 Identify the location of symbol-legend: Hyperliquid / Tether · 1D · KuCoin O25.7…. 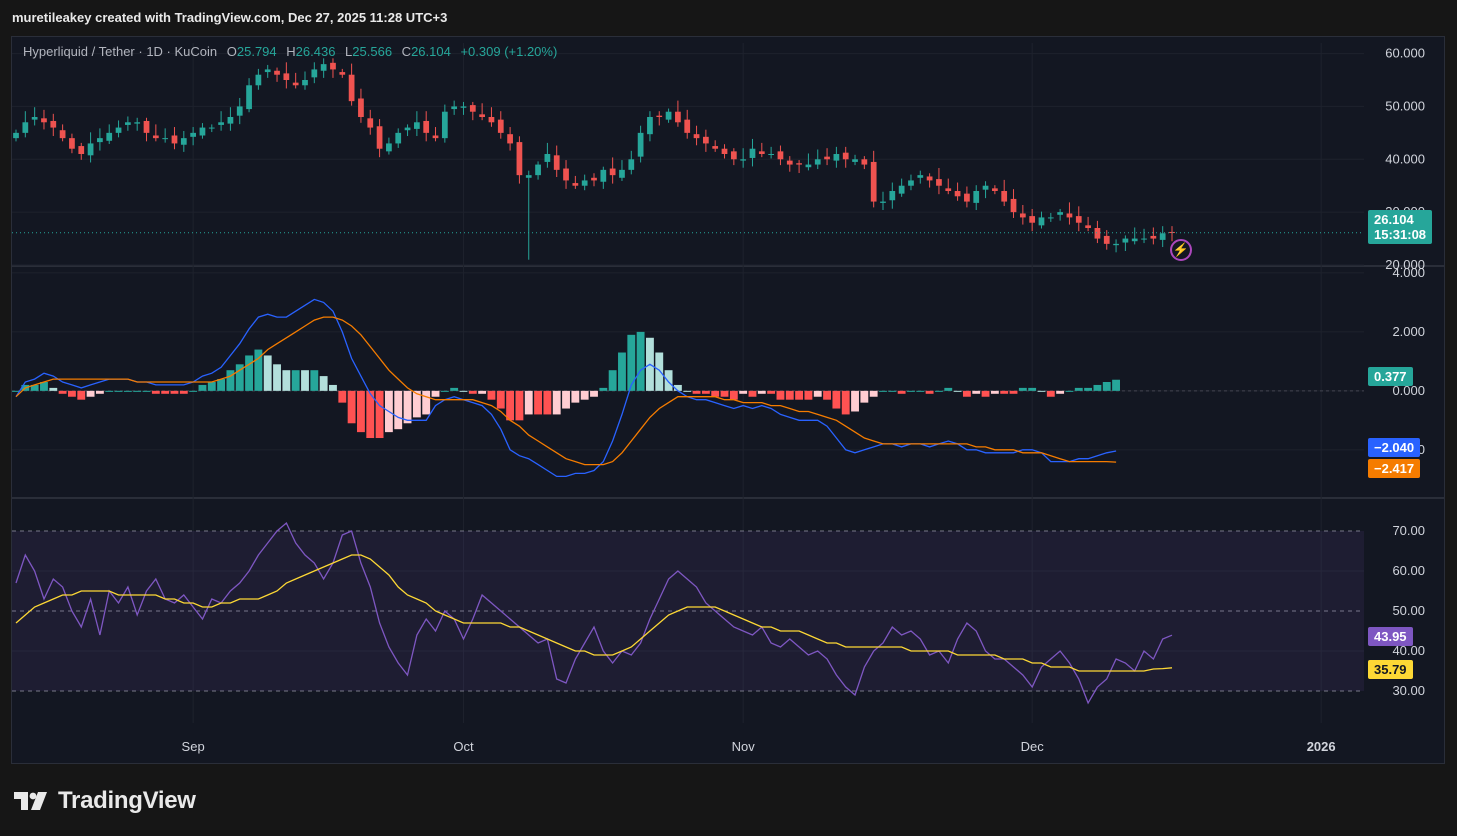
(293, 51).